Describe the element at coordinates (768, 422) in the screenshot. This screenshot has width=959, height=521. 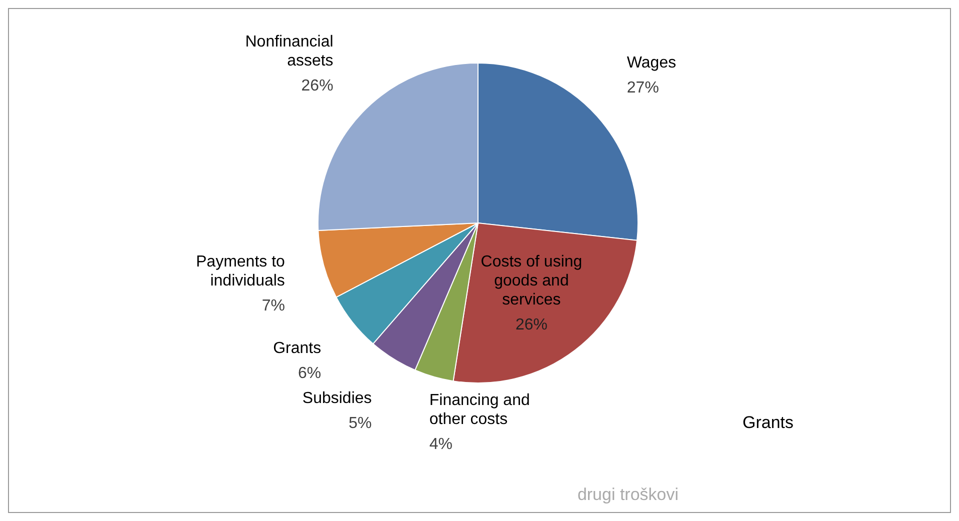
I see `text: Grants` at that location.